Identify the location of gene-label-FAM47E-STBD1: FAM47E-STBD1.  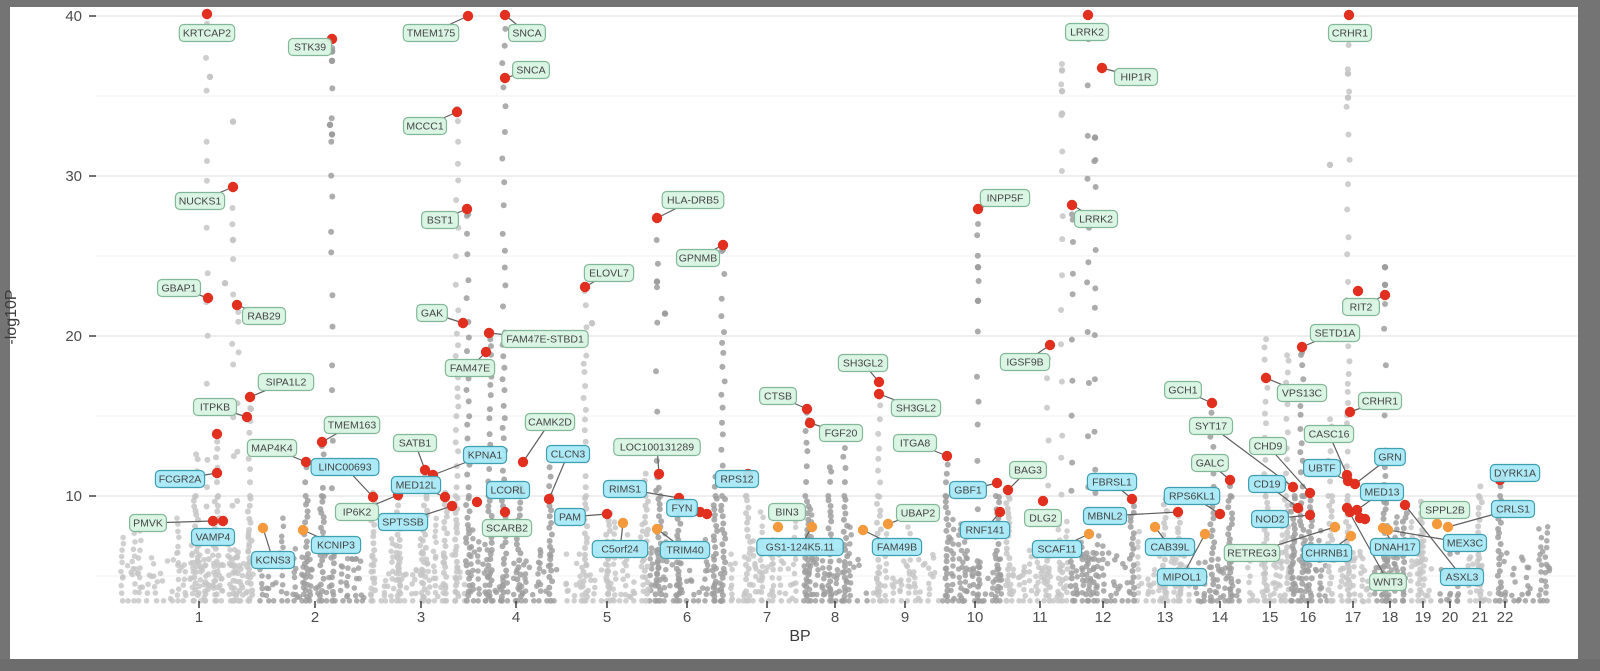
(545, 339).